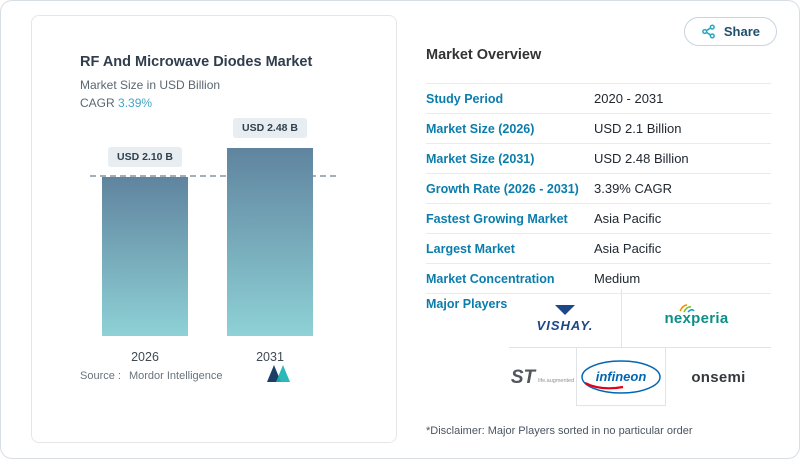 The width and height of the screenshot is (800, 459). I want to click on overview-heading: Market Overview, so click(484, 55).